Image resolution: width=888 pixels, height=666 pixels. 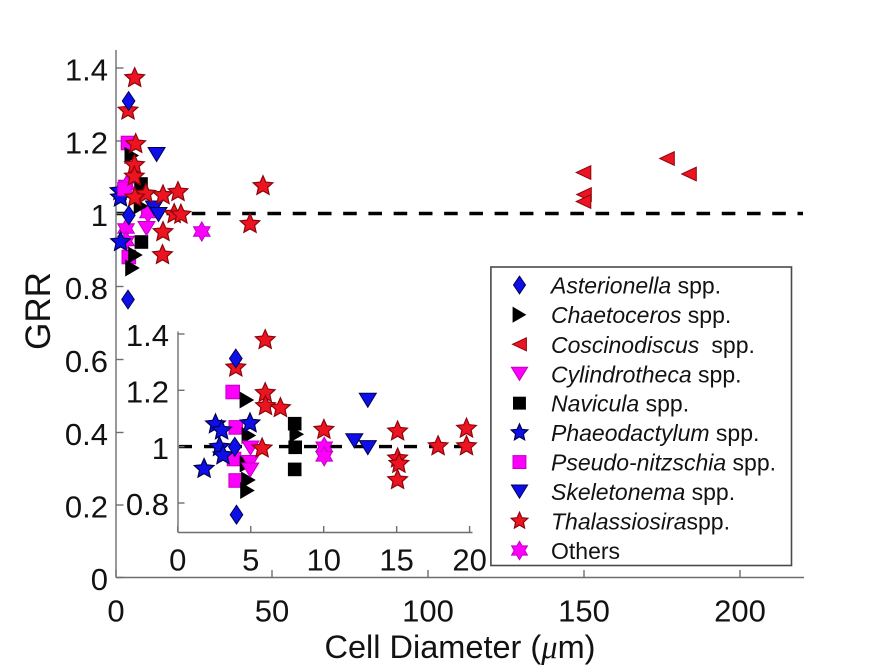 What do you see at coordinates (38, 311) in the screenshot?
I see `svg-text: GRR` at bounding box center [38, 311].